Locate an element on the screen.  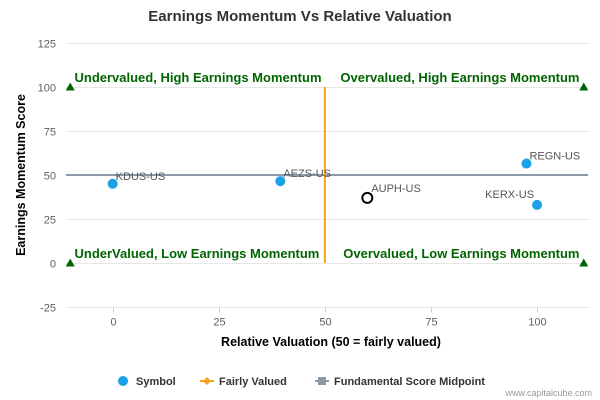
legend-item-label: Symbol is located at coordinates (156, 382).